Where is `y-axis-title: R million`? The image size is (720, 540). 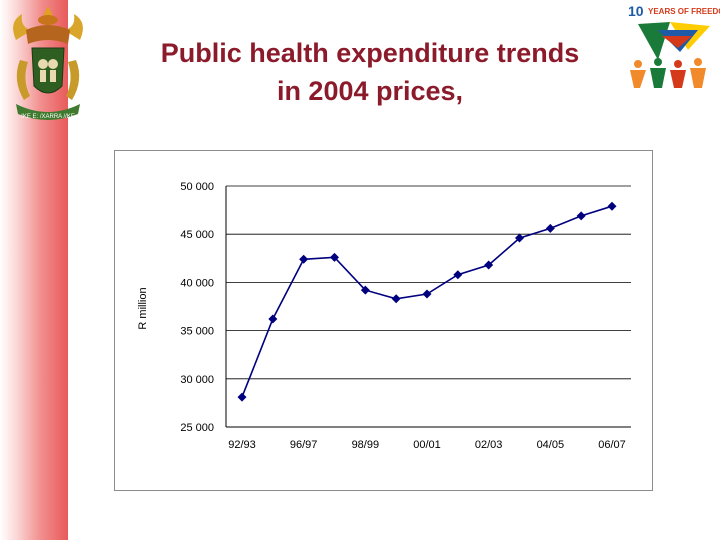
y-axis-title: R million is located at coordinates (143, 308).